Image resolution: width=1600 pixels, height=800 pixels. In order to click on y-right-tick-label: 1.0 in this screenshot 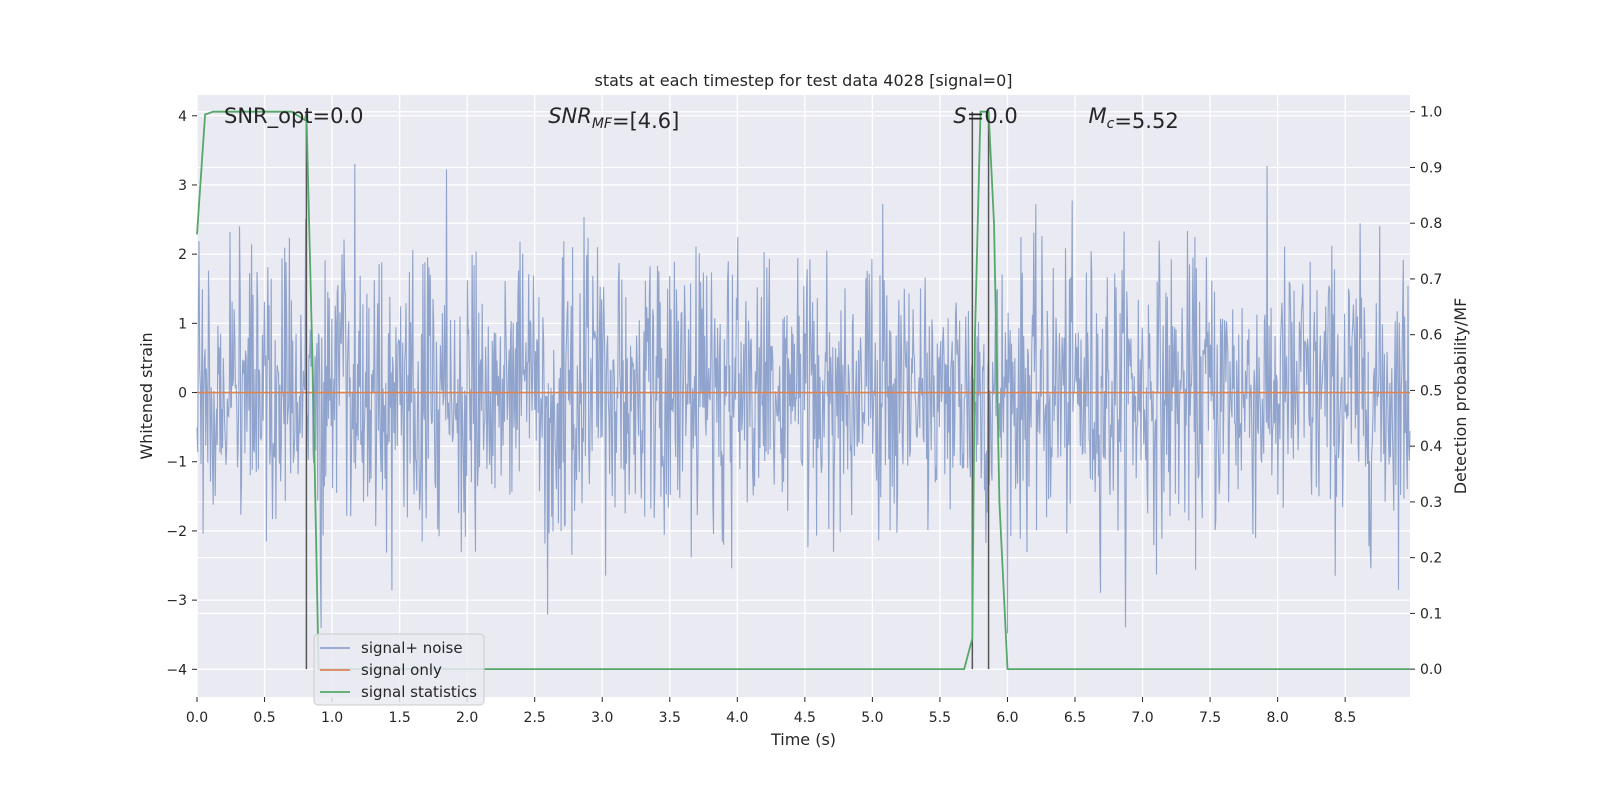, I will do `click(1431, 113)`.